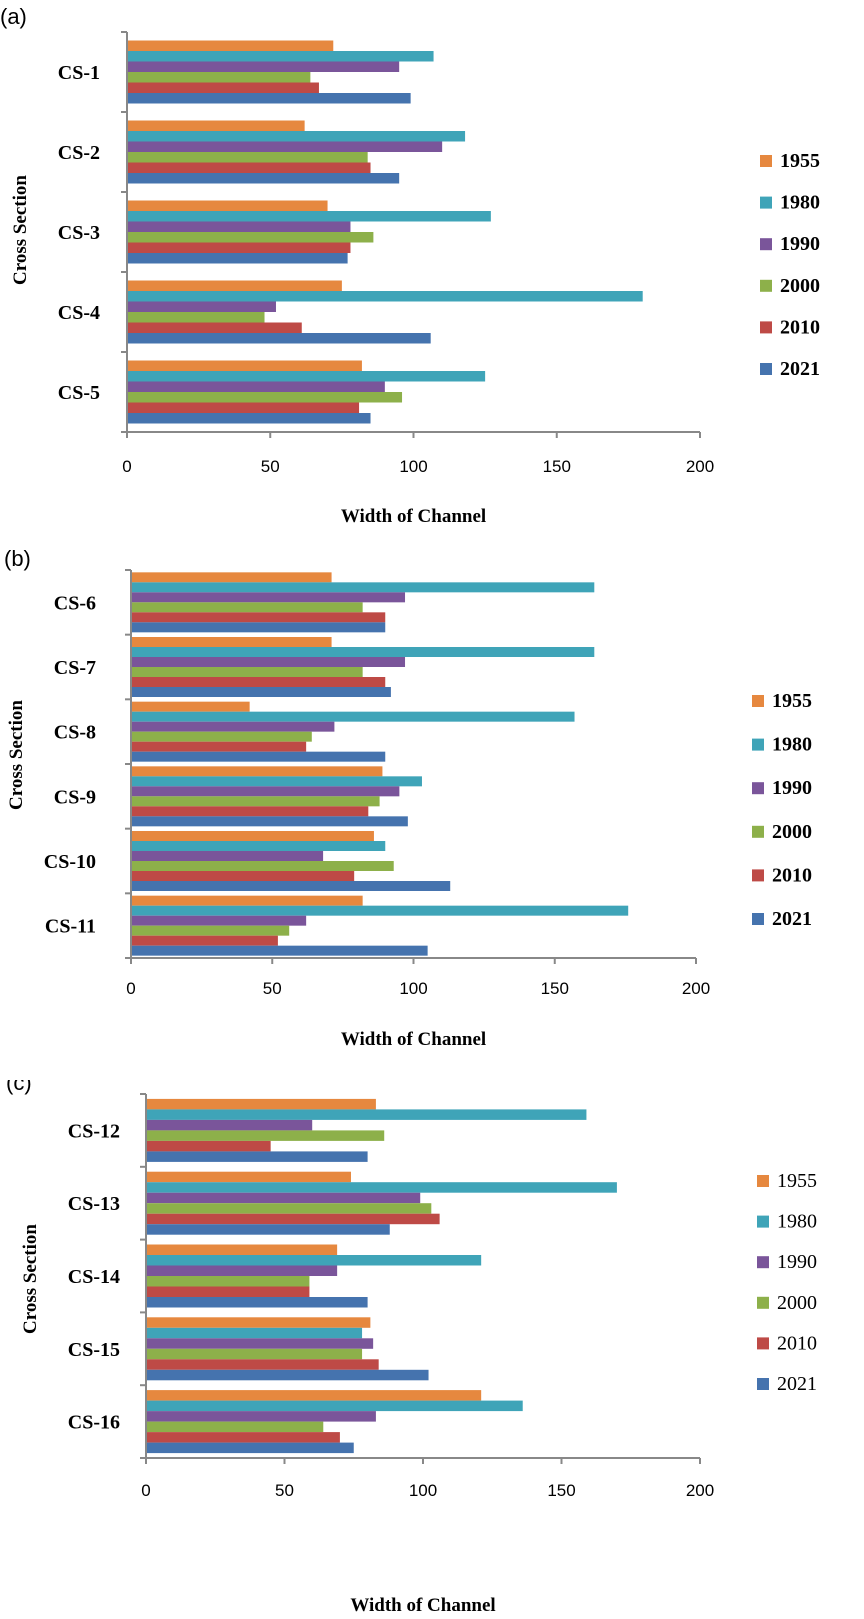  I want to click on y-axis-title-c: Cross Section, so click(30, 1279).